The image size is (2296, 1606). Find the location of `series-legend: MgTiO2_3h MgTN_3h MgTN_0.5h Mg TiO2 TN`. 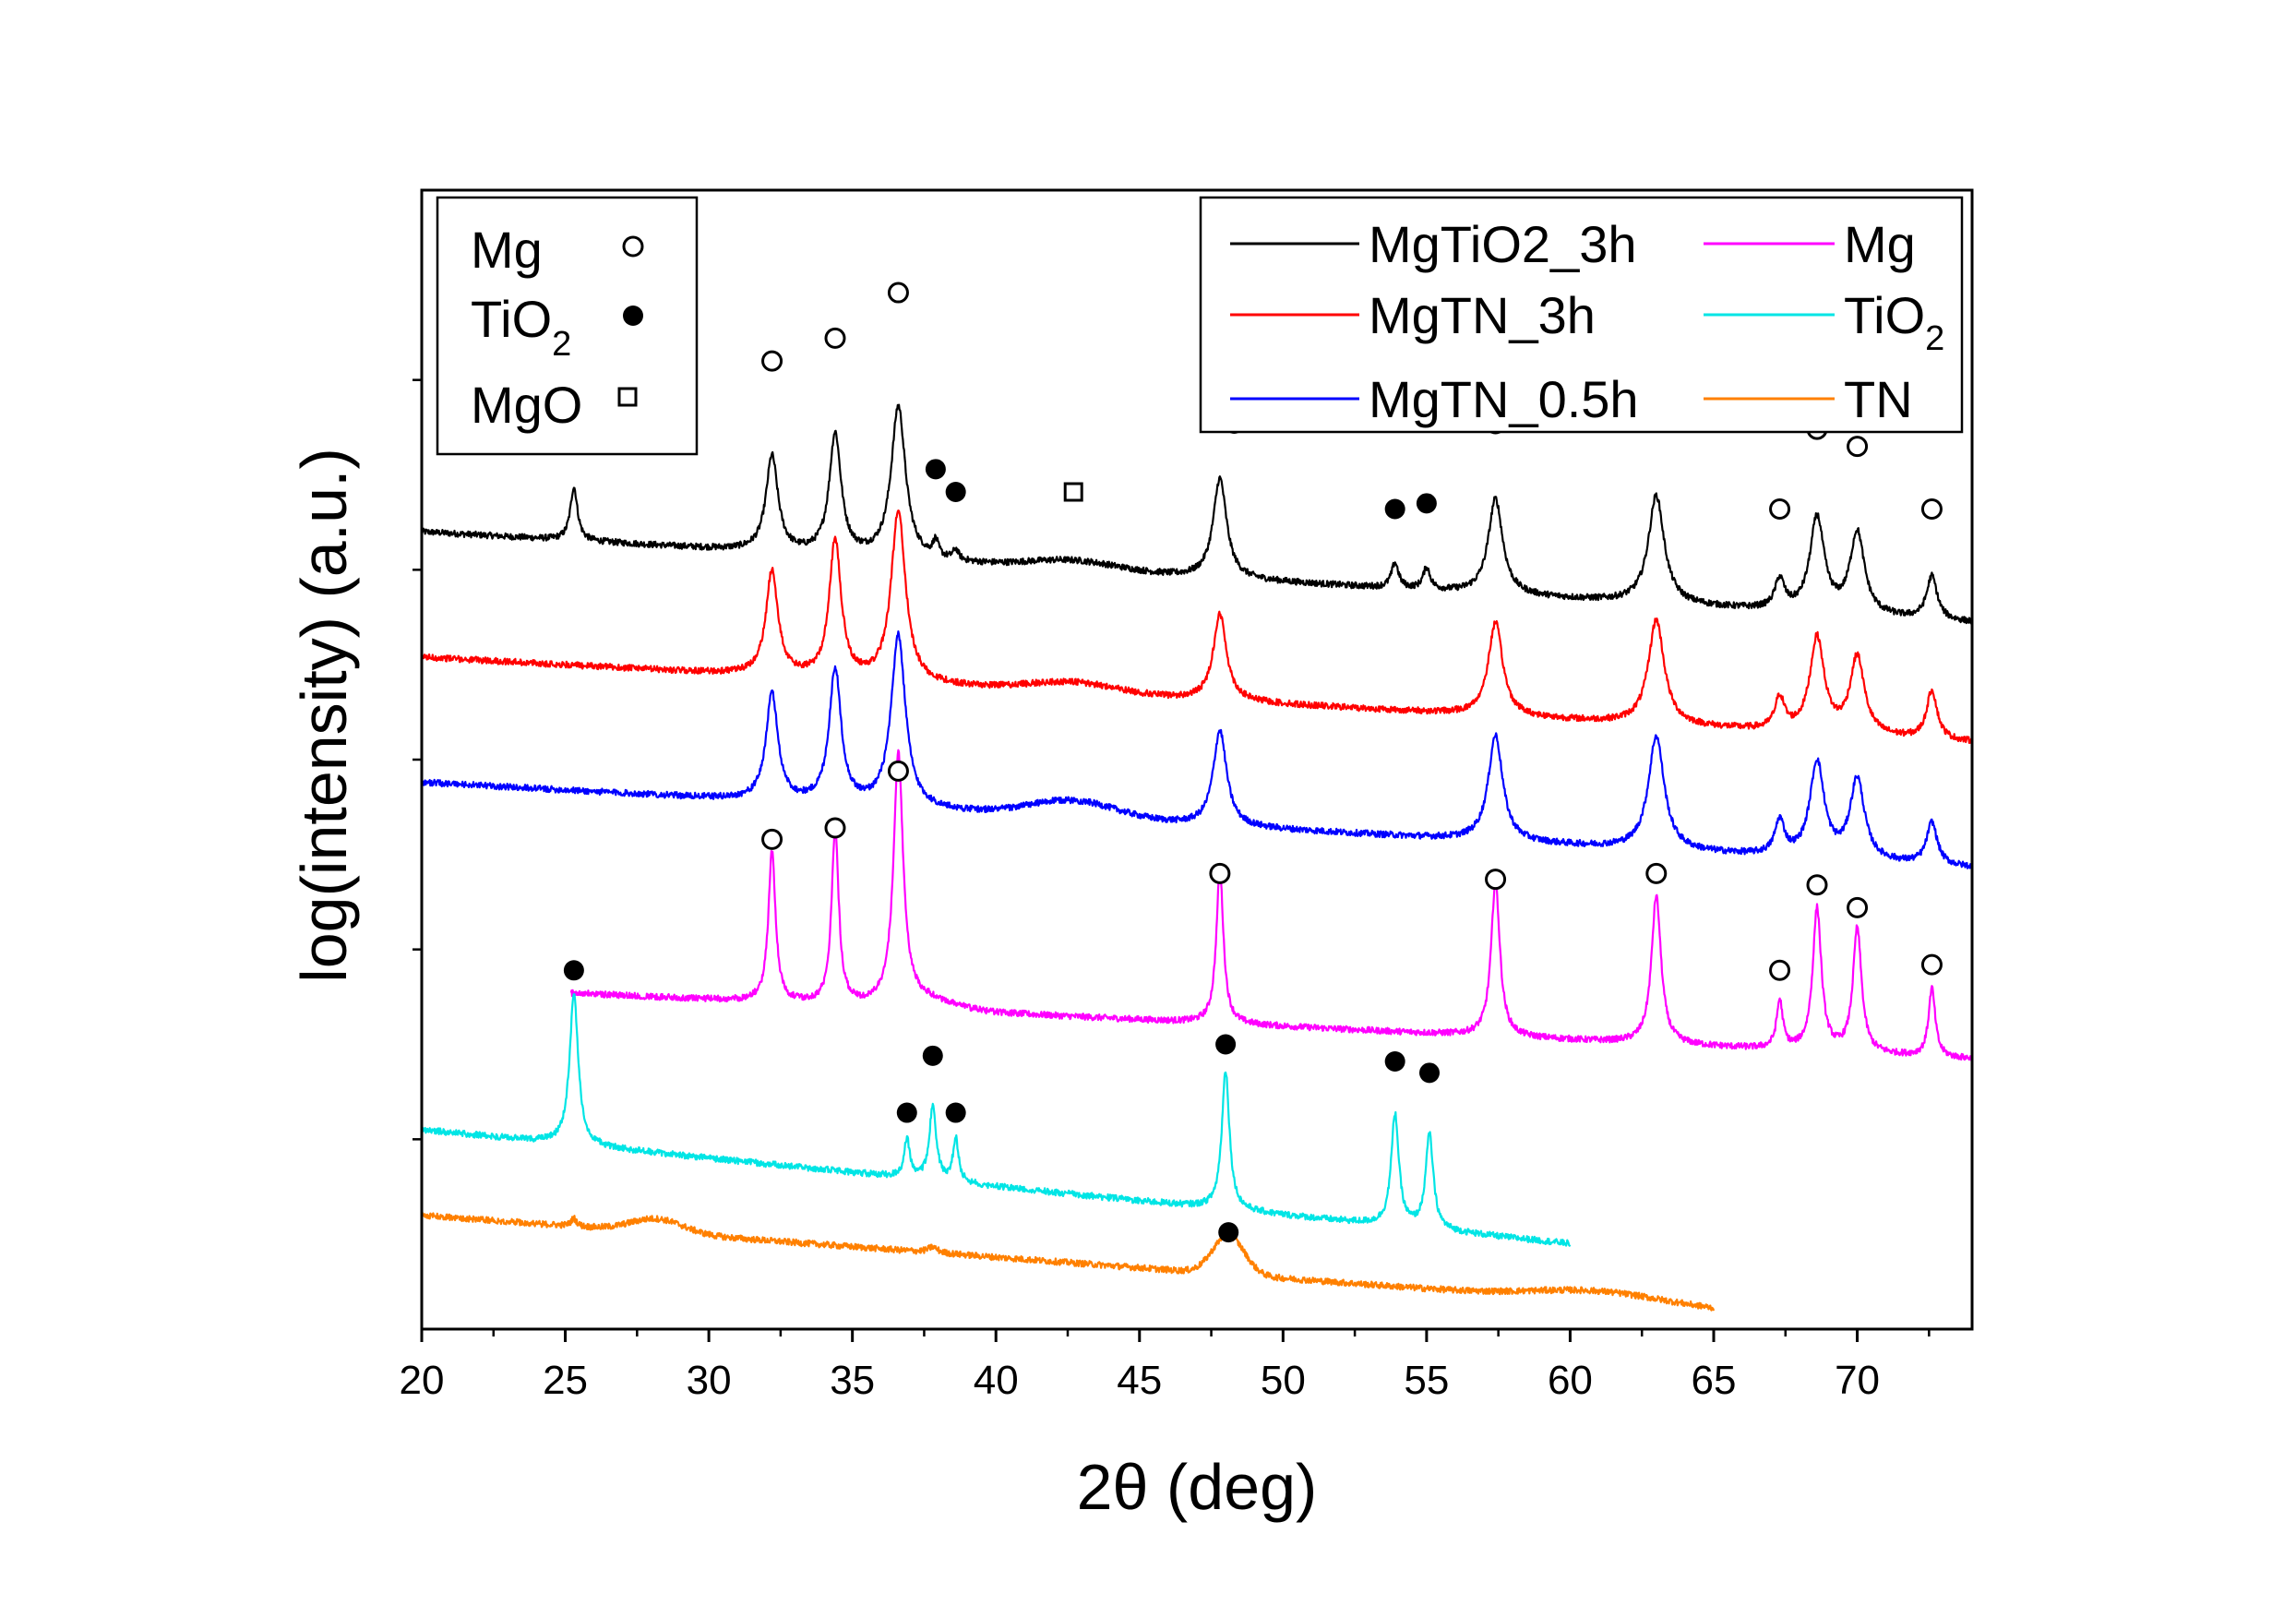

series-legend: MgTiO2_3h MgTN_3h MgTN_0.5h Mg TiO2 TN is located at coordinates (1581, 315).